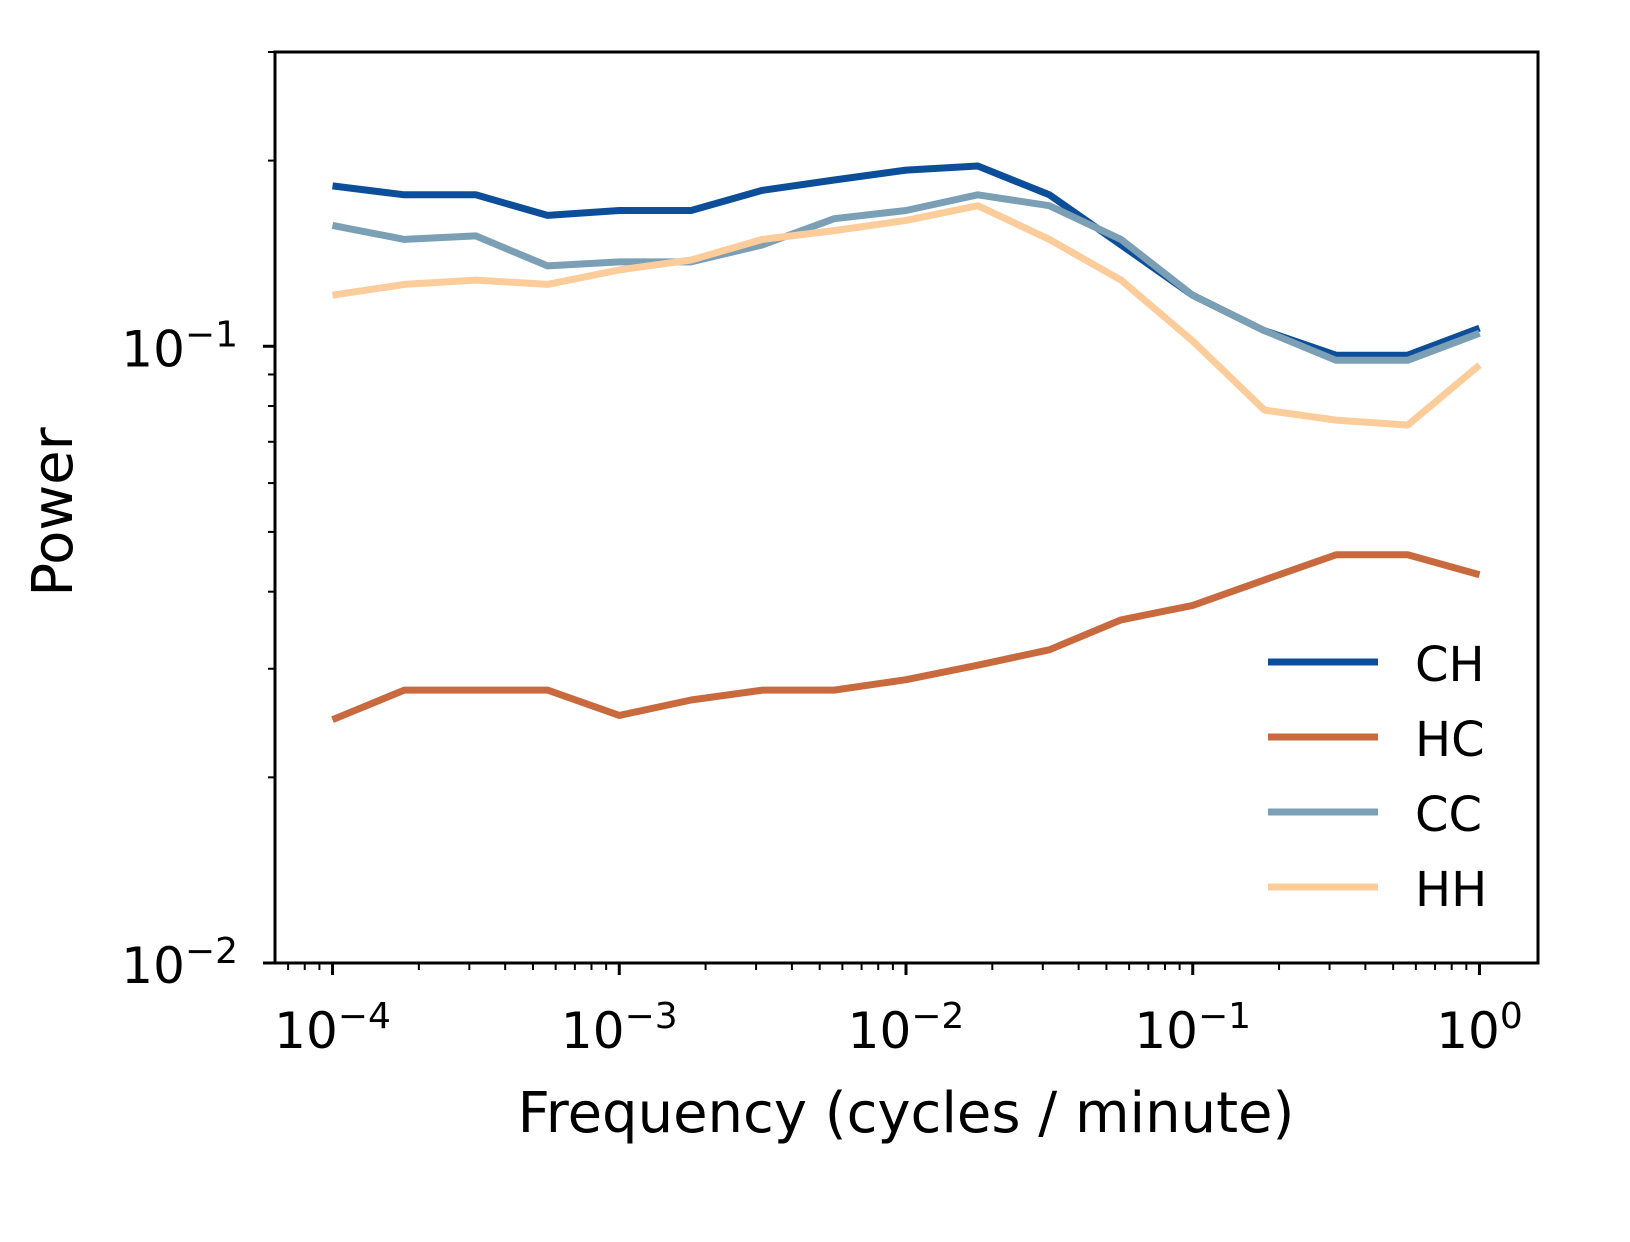 The height and width of the screenshot is (1242, 1630). Describe the element at coordinates (619, 1028) in the screenshot. I see `x-tick-label: 10⁻³` at that location.